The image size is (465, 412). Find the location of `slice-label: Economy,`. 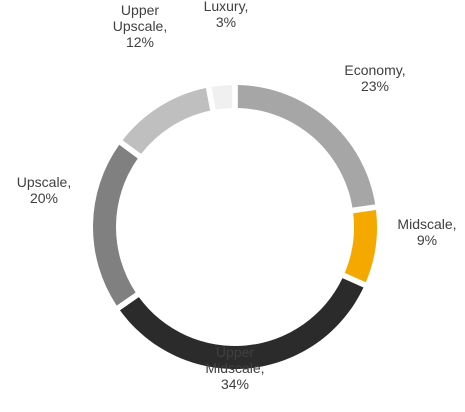

slice-label: Economy, is located at coordinates (374, 70).